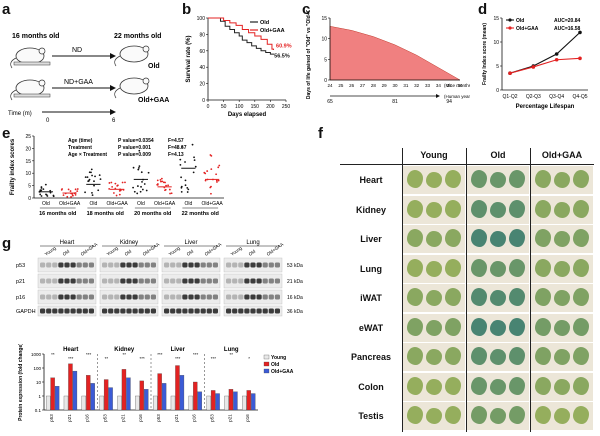 The image size is (600, 436). What do you see at coordinates (439, 85) in the screenshot?
I see `x-tick-label: 34` at bounding box center [439, 85].